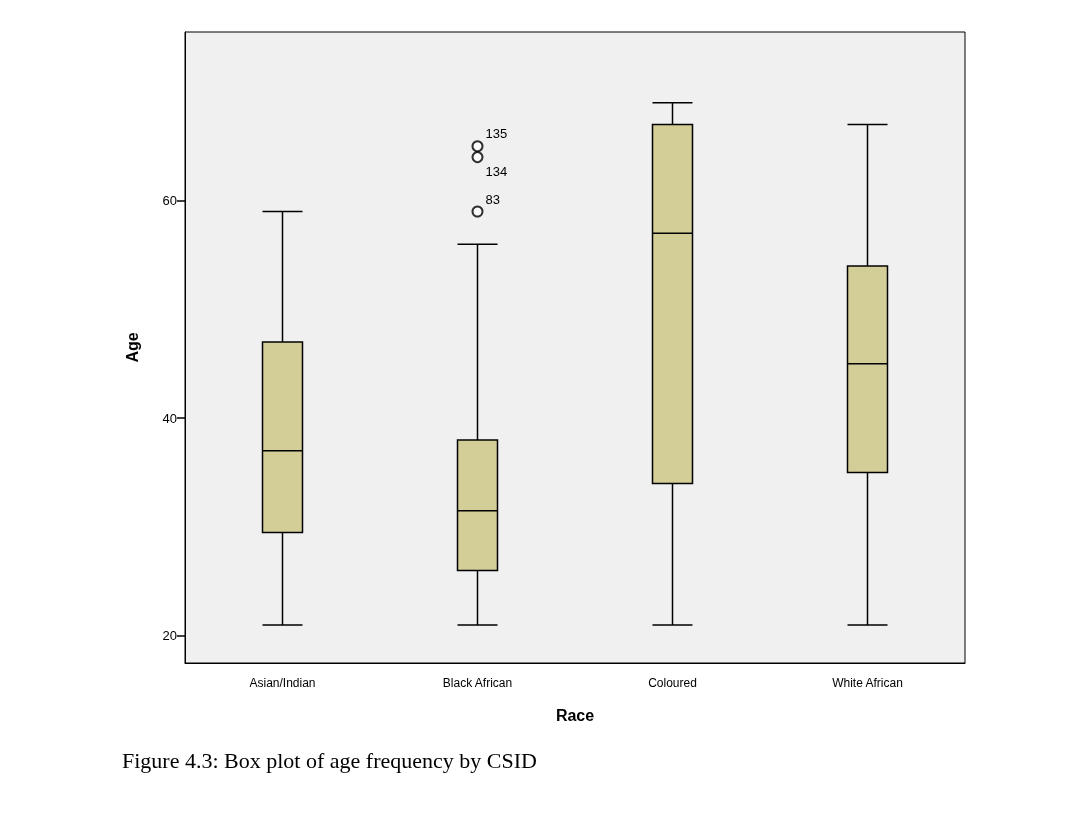  I want to click on annotation: 83, so click(492, 199).